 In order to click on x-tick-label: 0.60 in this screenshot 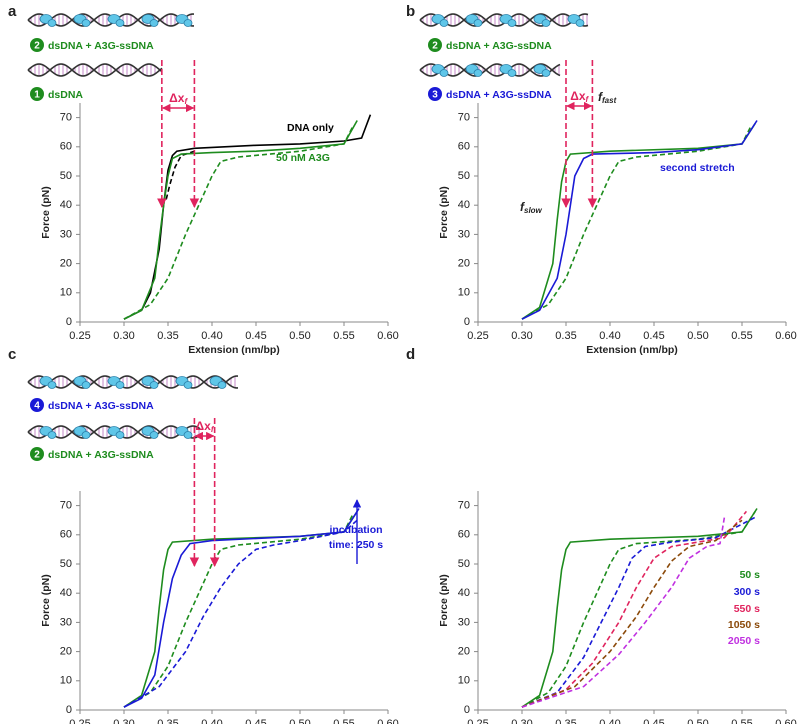, I will do `click(785, 721)`.